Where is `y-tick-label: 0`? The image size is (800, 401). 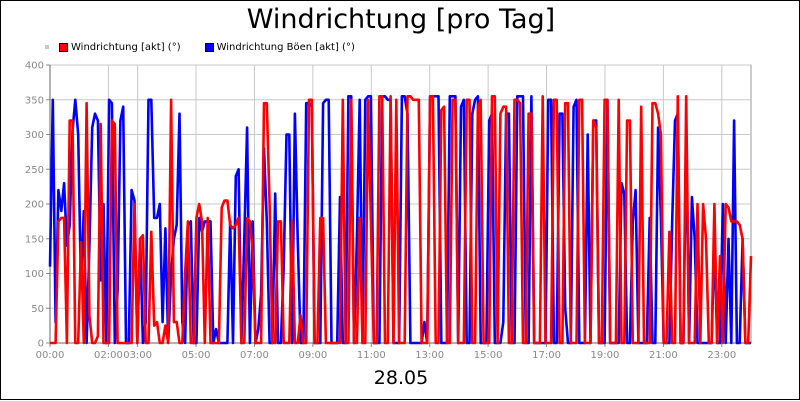
y-tick-label: 0 is located at coordinates (41, 344).